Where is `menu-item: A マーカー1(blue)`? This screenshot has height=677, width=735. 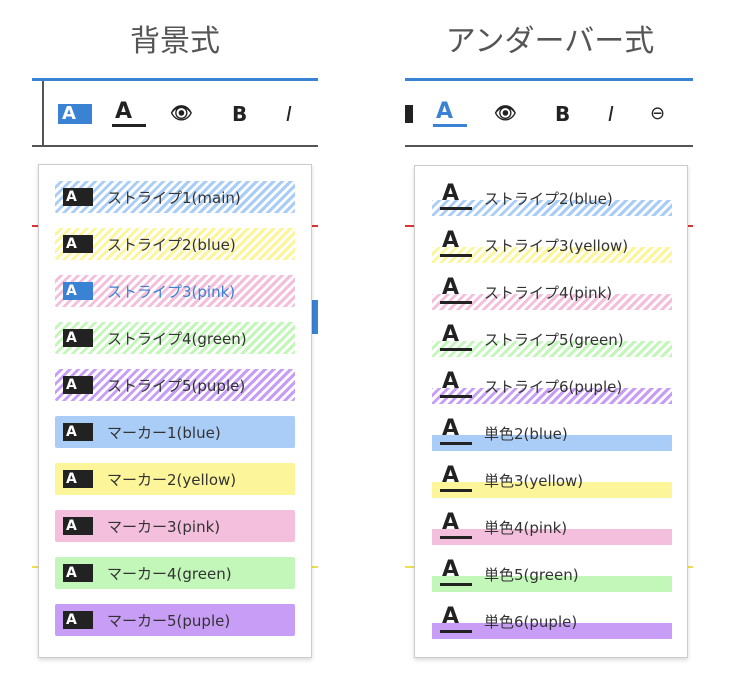 menu-item: A マーカー1(blue) is located at coordinates (175, 432).